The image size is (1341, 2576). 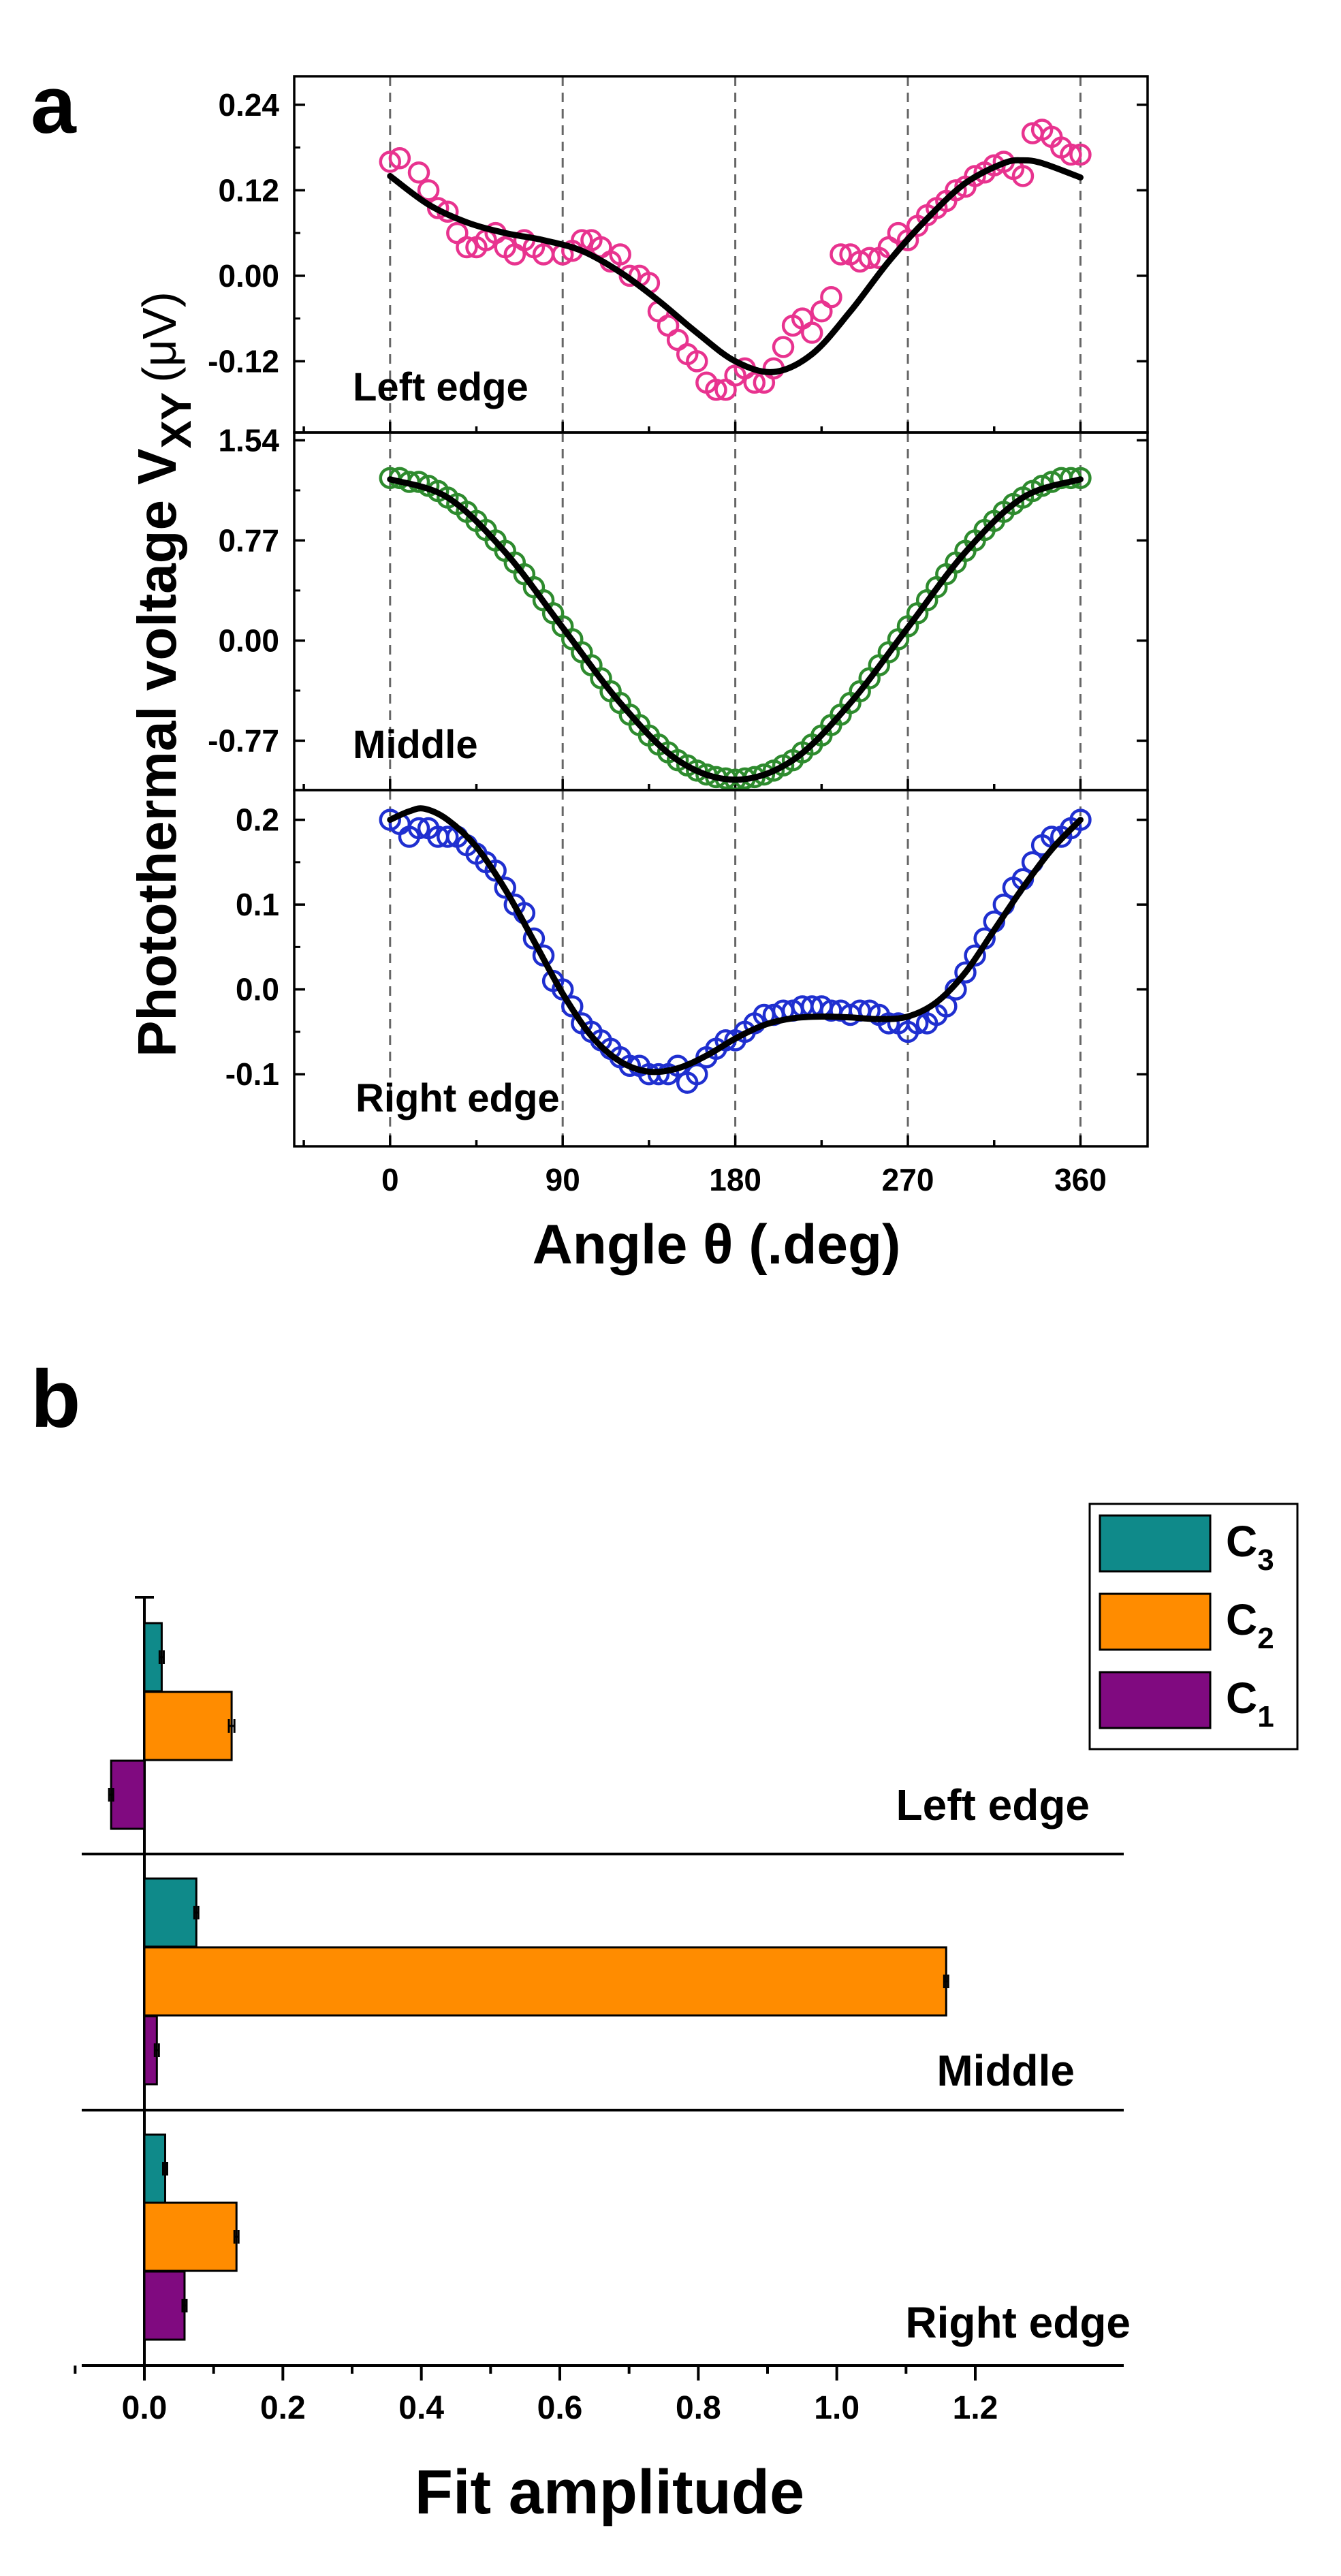 What do you see at coordinates (560, 2408) in the screenshot?
I see `x-tick-label-b: 0.6` at bounding box center [560, 2408].